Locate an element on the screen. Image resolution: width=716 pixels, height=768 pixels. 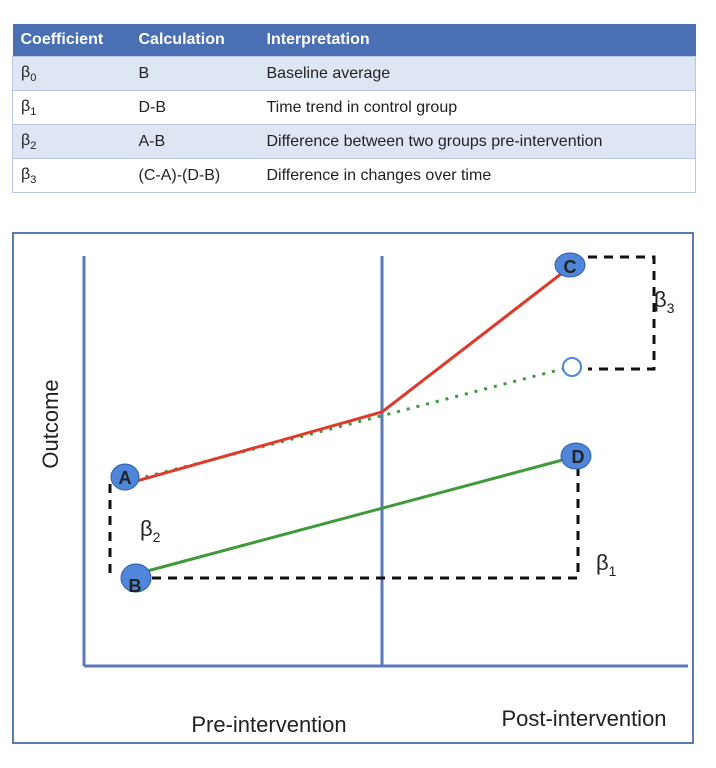
calculation-cell: A-B is located at coordinates (194, 141).